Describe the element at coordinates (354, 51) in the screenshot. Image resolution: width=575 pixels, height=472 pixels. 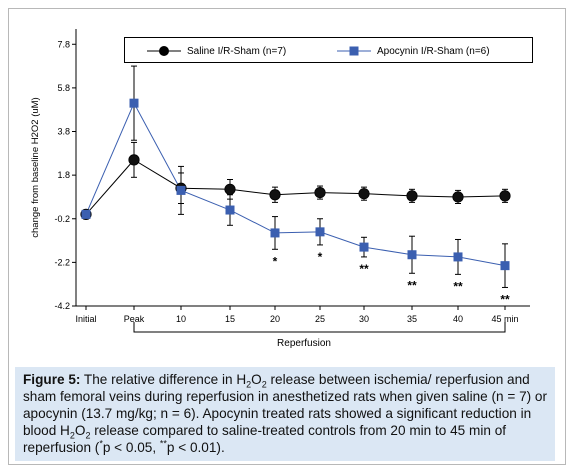
I see `legend-swatch-apocynin` at that location.